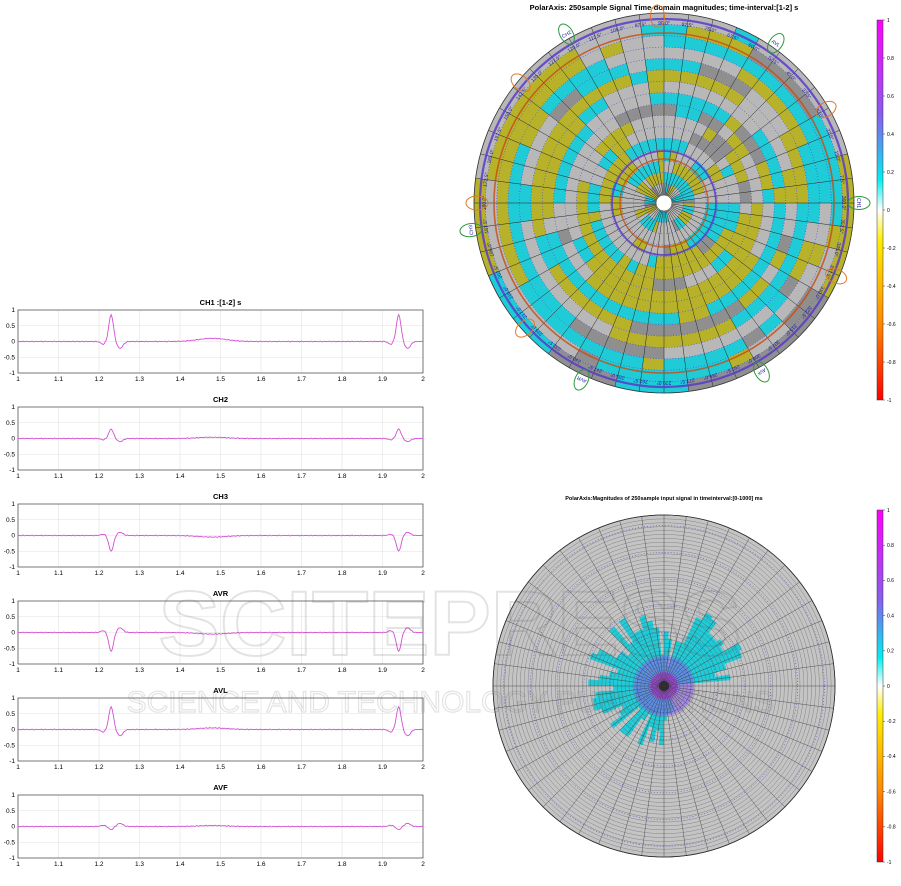 The width and height of the screenshot is (901, 886). I want to click on polar-top-colorbar-tick-label: -0.8, so click(891, 363).